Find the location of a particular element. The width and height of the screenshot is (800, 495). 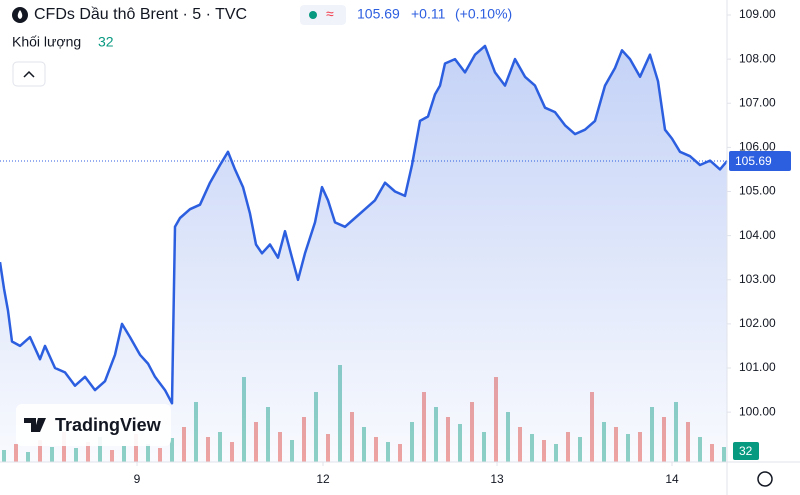

volume-label: Khối lượng is located at coordinates (46, 42).